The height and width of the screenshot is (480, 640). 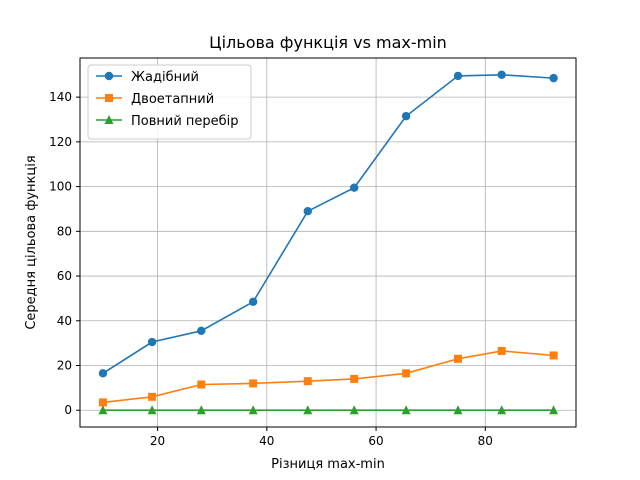 I want to click on y-tick-label: 140, so click(x=60, y=97).